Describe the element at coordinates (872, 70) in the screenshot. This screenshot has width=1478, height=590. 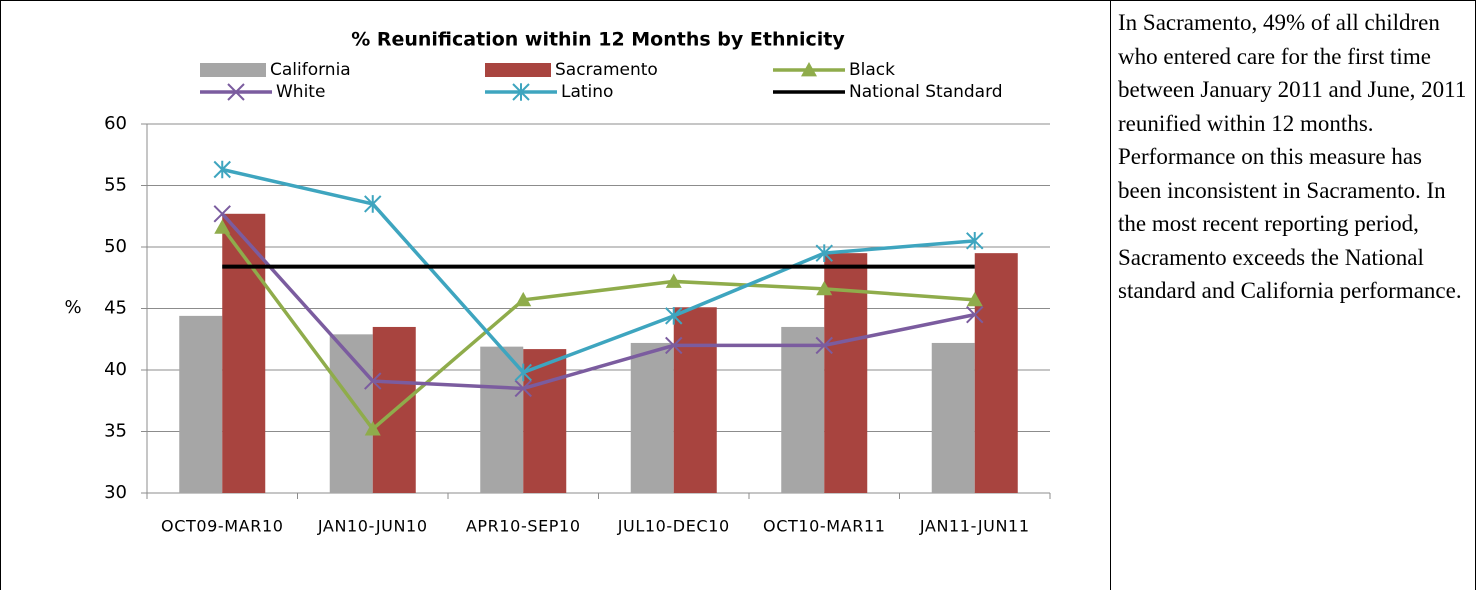
I see `legend-label: Black` at that location.